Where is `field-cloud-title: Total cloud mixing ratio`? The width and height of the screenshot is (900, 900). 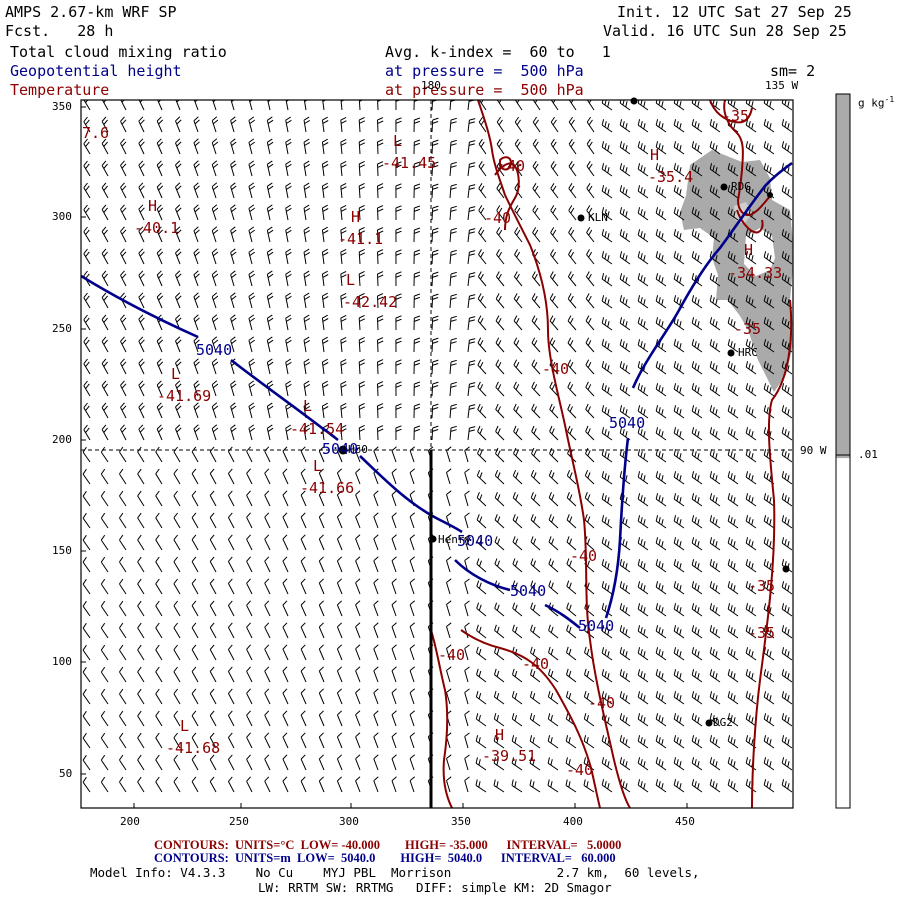
field-cloud-title: Total cloud mixing ratio is located at coordinates (118, 52).